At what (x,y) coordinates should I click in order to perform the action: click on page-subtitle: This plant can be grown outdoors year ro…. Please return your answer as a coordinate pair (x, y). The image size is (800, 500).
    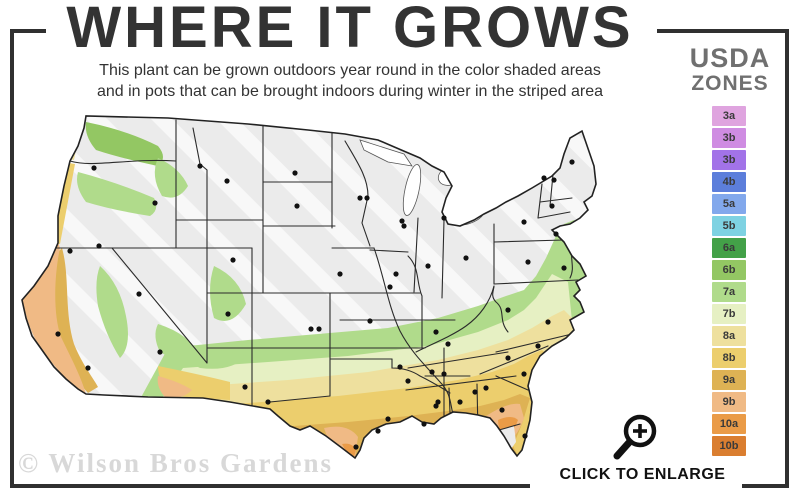
    Looking at the image, I should click on (350, 81).